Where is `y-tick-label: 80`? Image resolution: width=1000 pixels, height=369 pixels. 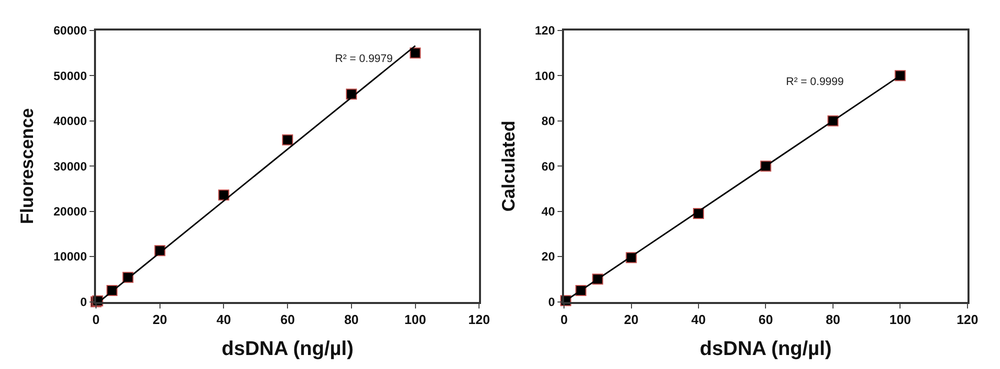
y-tick-label: 80 is located at coordinates (549, 121).